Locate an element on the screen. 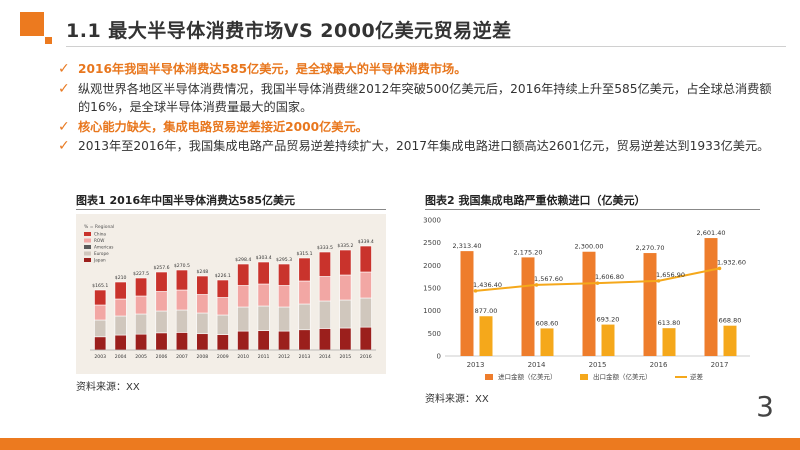  figure1-x-tick: 2009 is located at coordinates (223, 357).